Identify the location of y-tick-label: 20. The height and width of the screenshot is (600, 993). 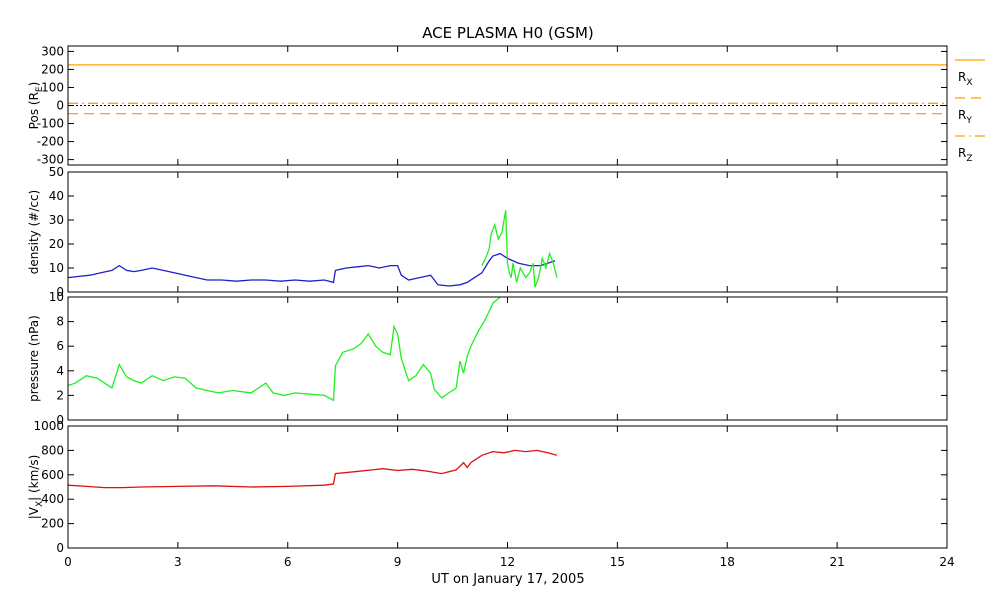
(56, 244).